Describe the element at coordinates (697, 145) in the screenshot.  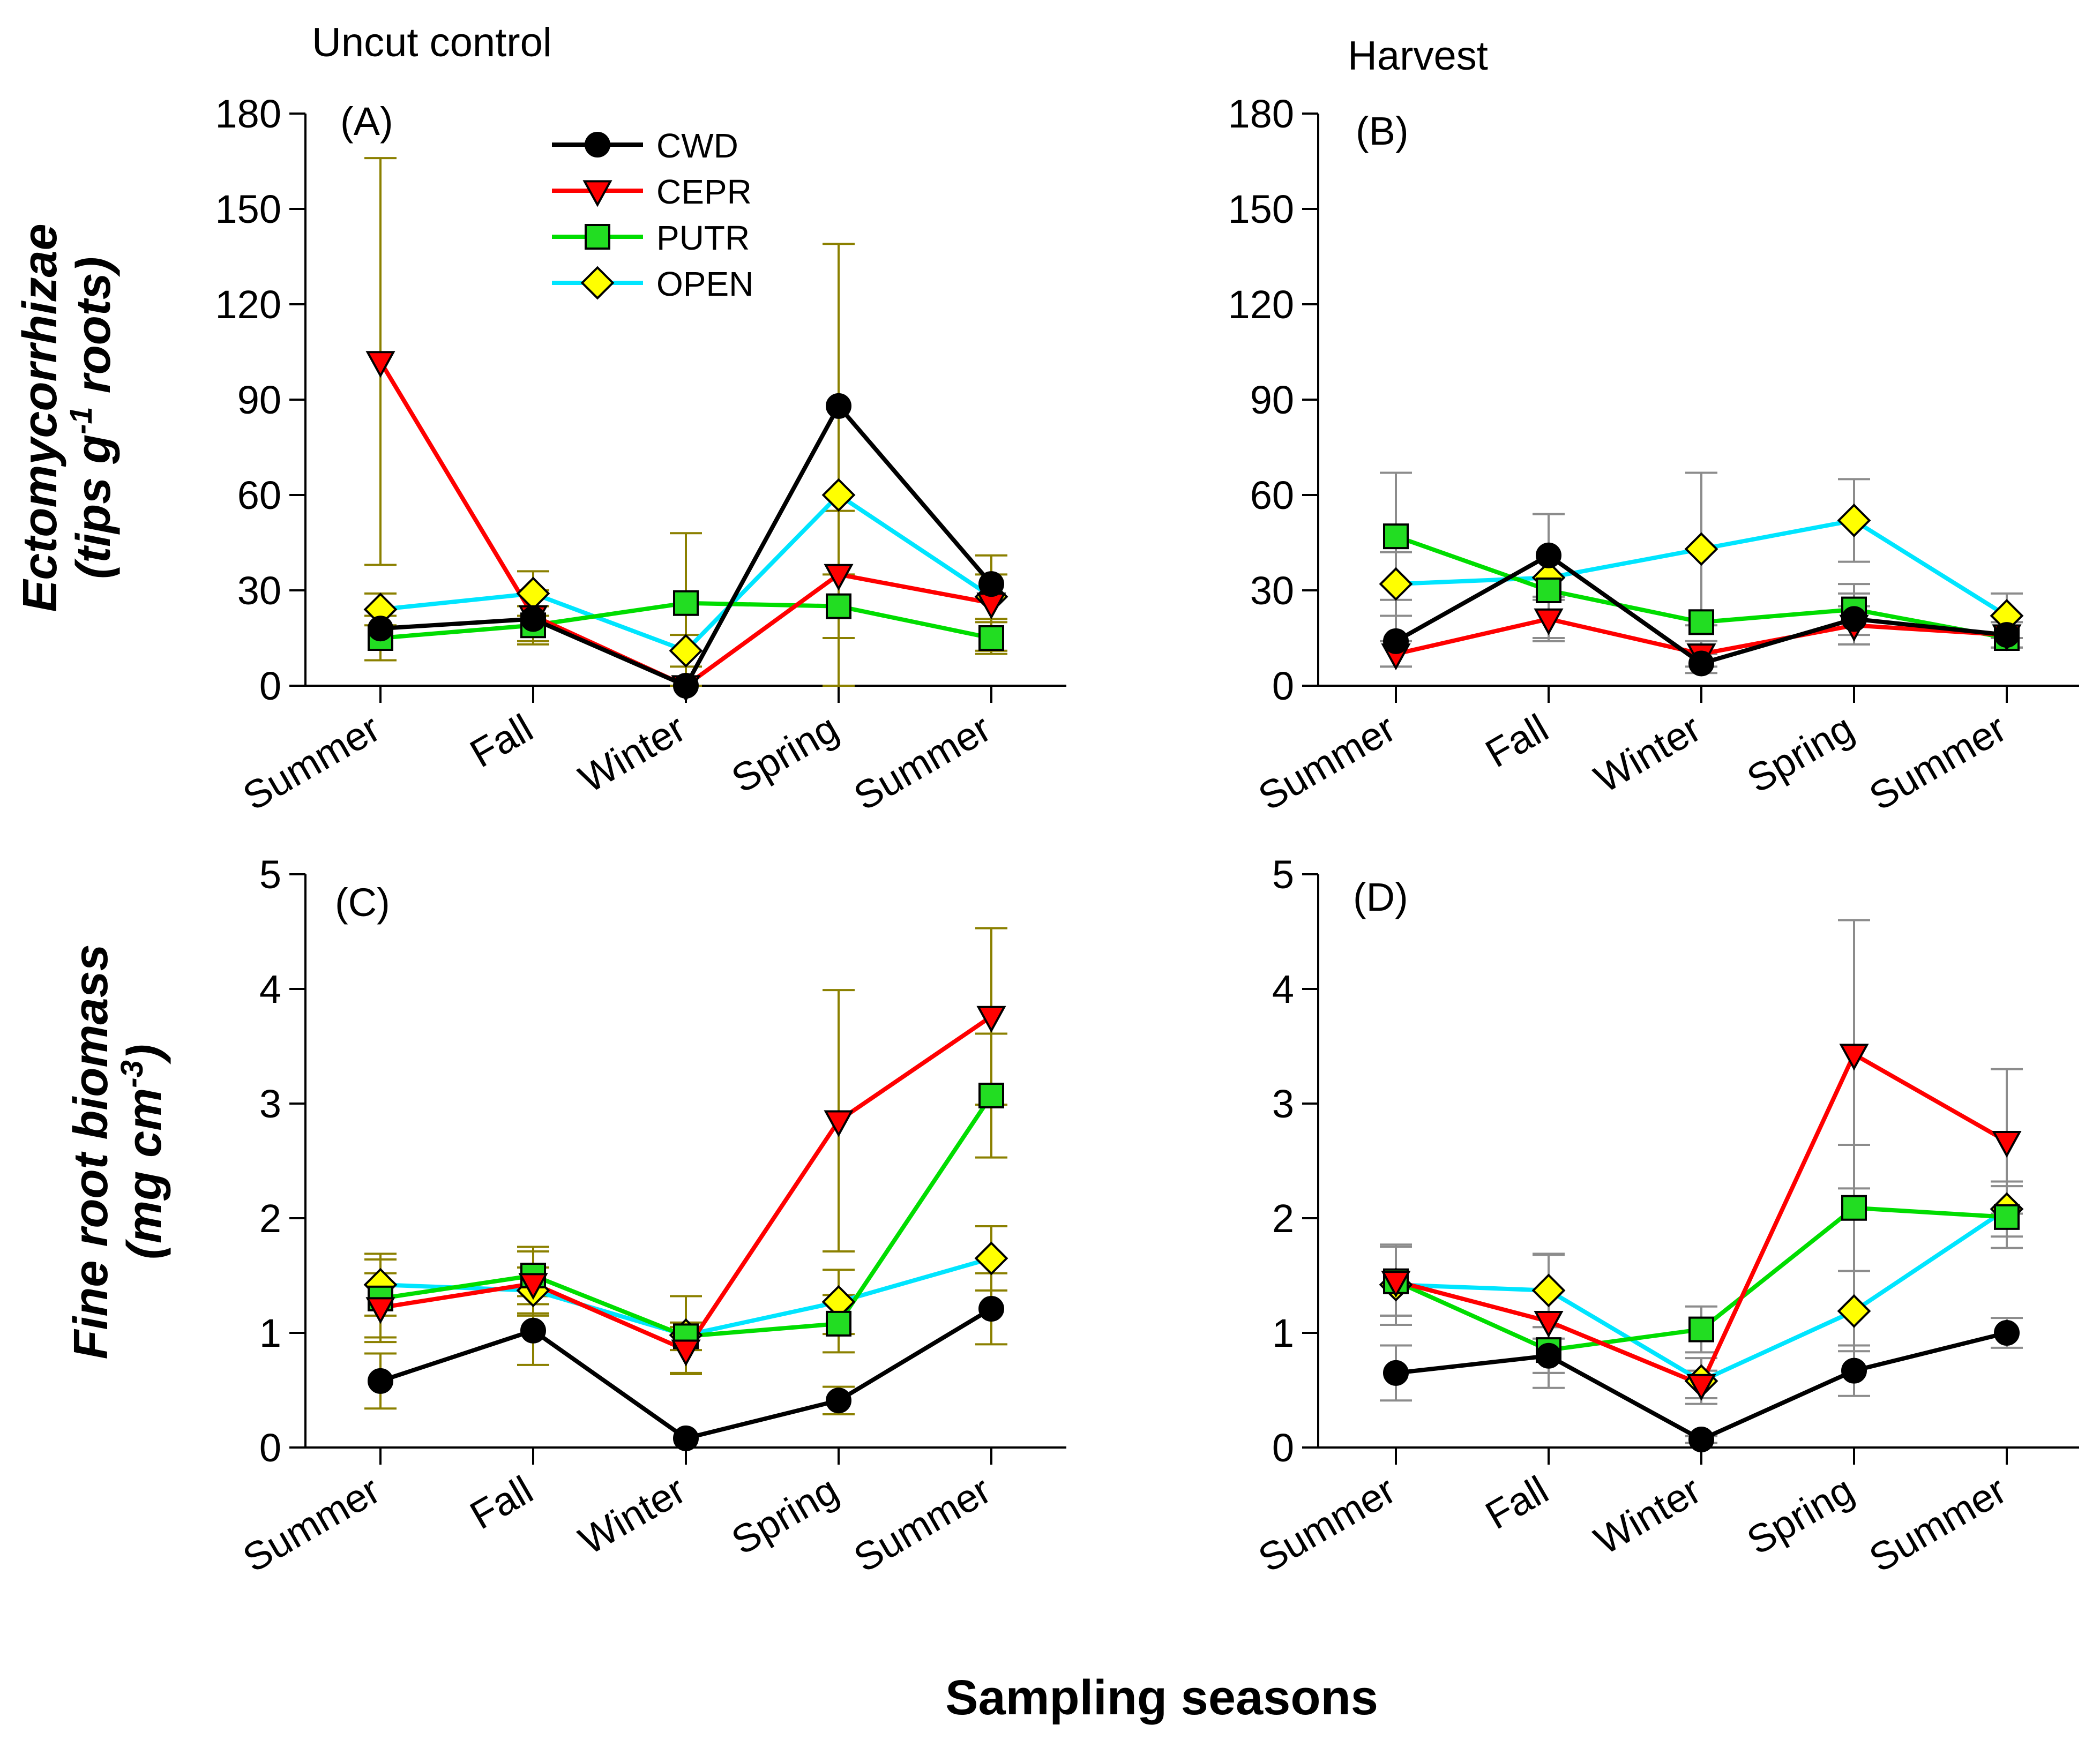
I see `legend-label: CWD` at that location.